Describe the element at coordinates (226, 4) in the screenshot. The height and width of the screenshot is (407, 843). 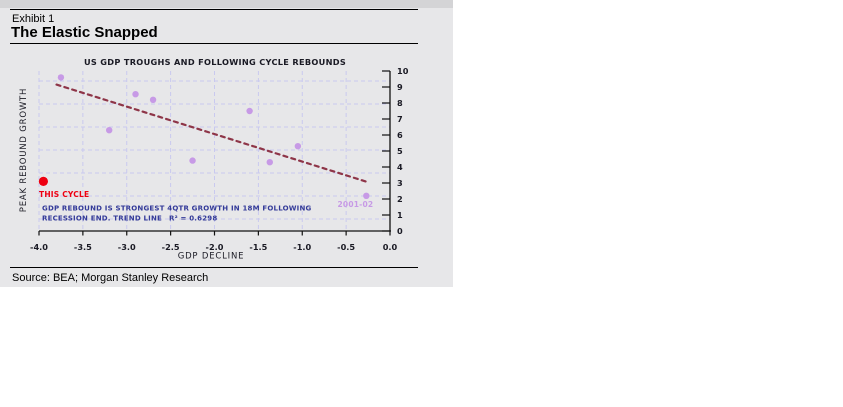
I see `panel-top-strip` at that location.